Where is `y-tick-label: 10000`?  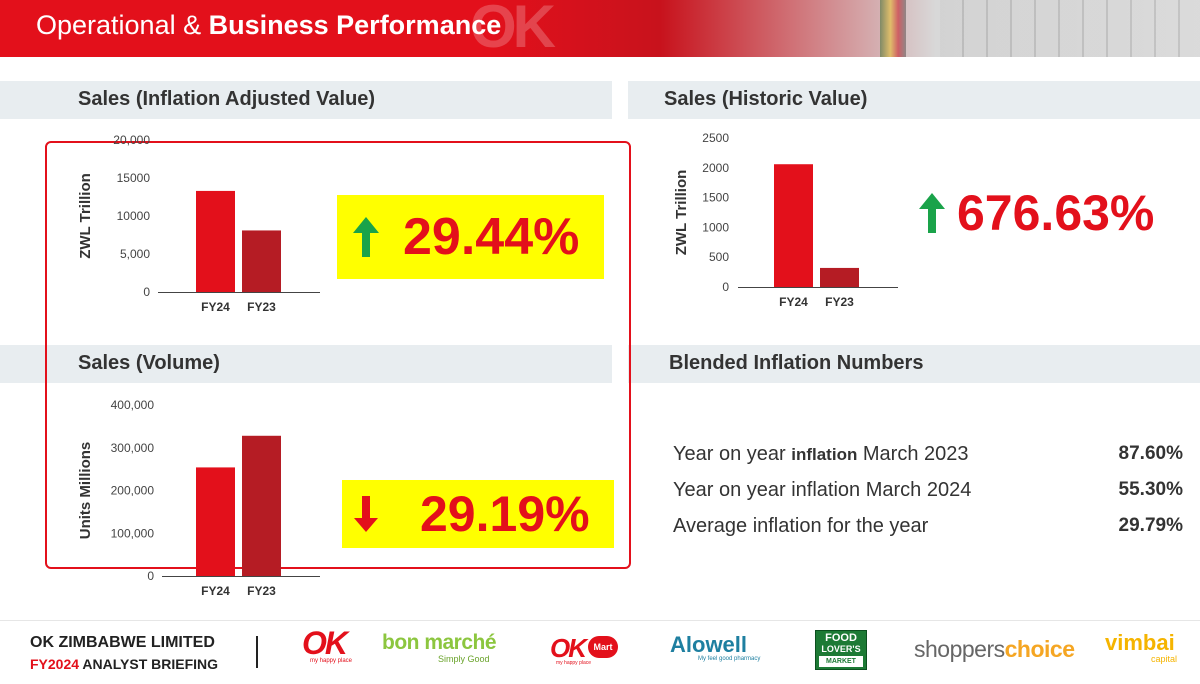 y-tick-label: 10000 is located at coordinates (134, 216).